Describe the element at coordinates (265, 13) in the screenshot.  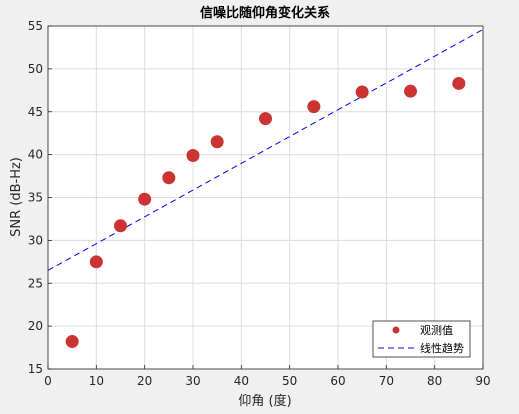
I see `chart-title: 信噪比随仰角变化关系` at that location.